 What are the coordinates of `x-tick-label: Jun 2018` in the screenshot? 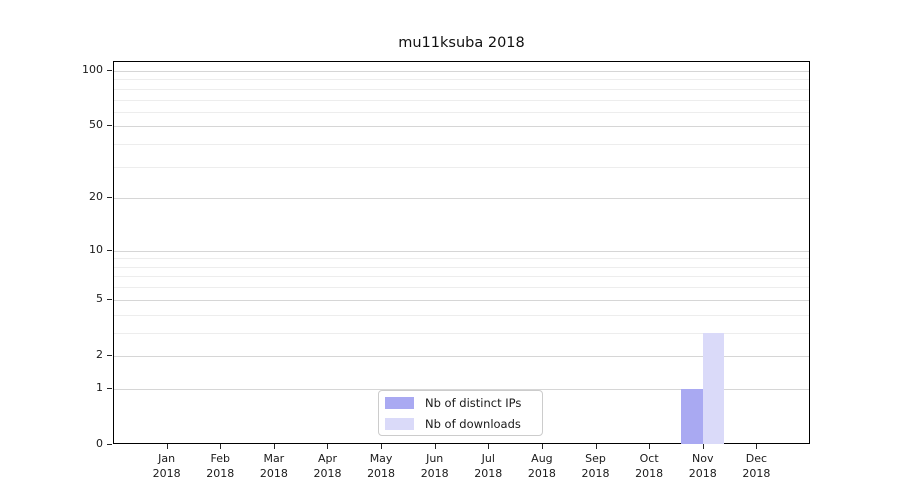 It's located at (435, 466).